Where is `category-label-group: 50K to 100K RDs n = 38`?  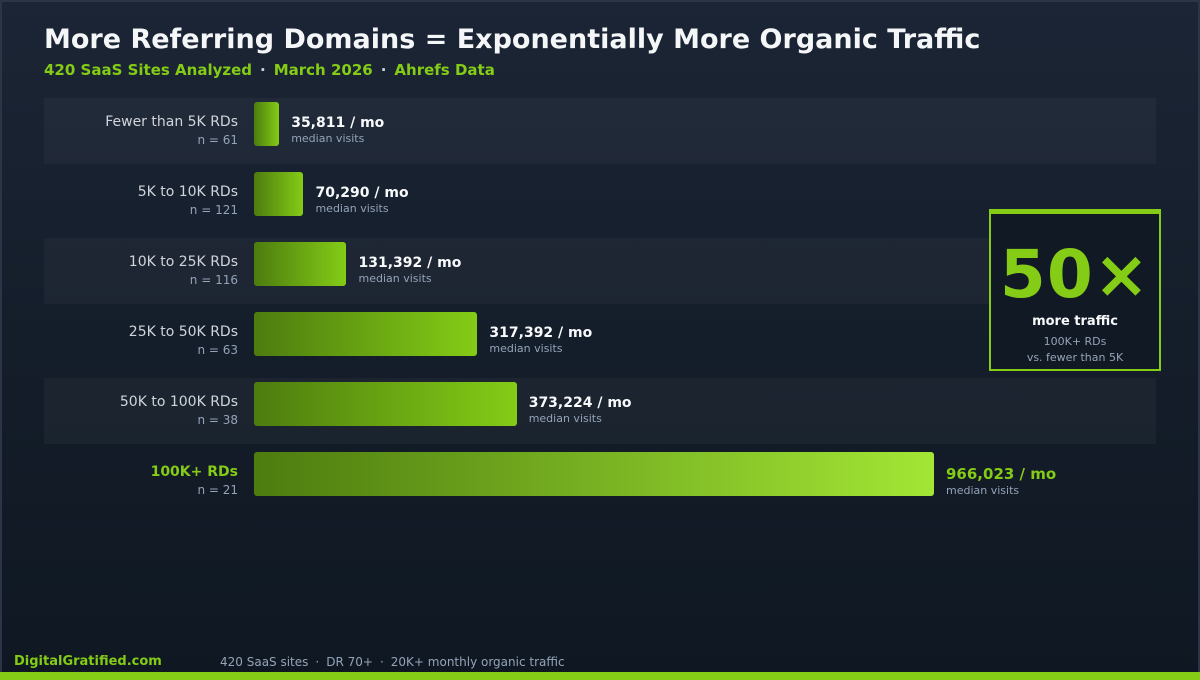
category-label-group: 50K to 100K RDs n = 38 is located at coordinates (179, 410).